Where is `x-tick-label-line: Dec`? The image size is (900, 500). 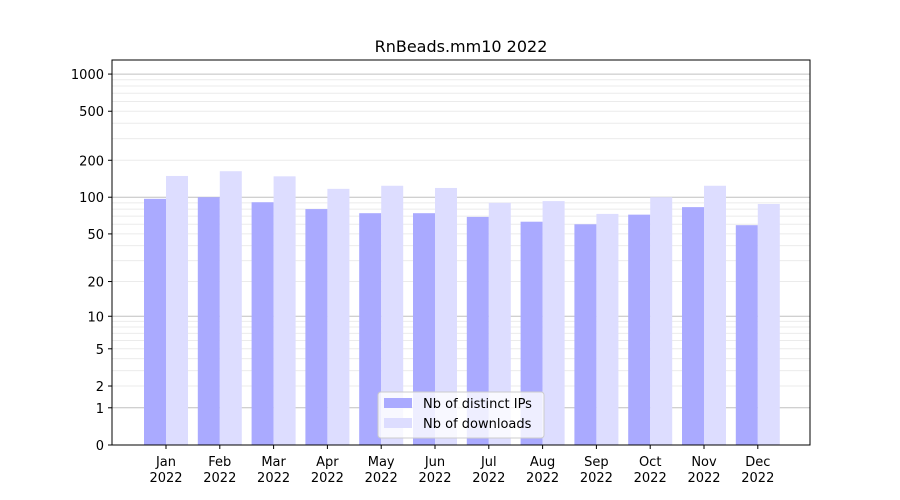
x-tick-label-line: Dec is located at coordinates (757, 462).